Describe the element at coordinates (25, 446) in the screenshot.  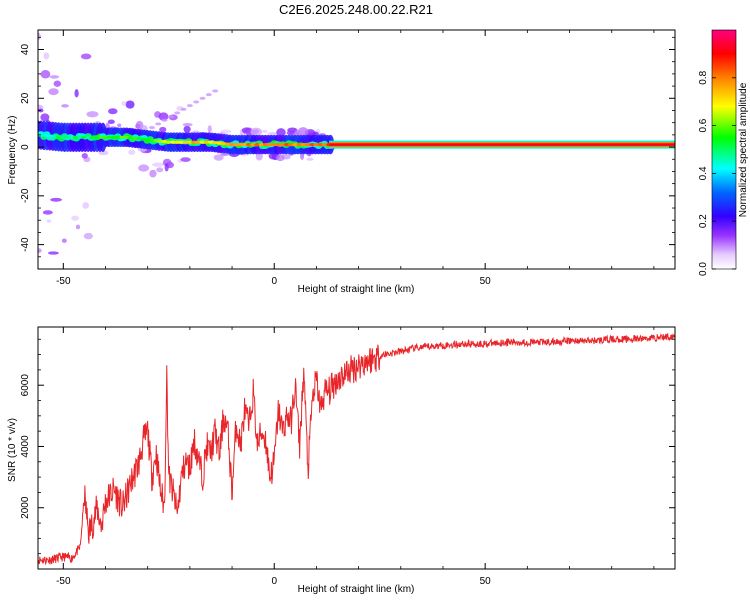
I see `snr-ytick-label: 4000` at that location.